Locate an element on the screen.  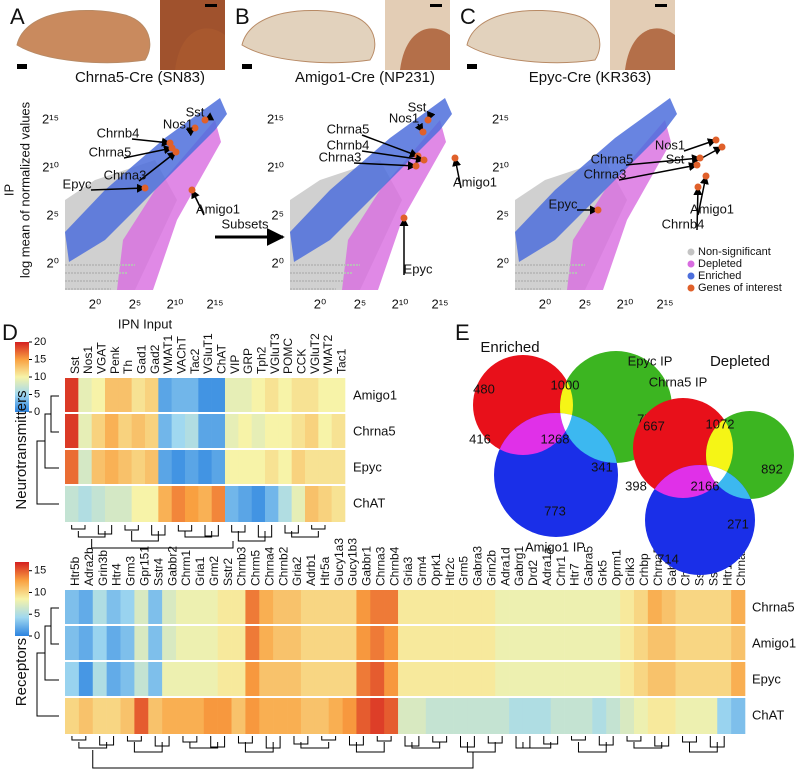
row-label: ChAT is located at coordinates (768, 714).